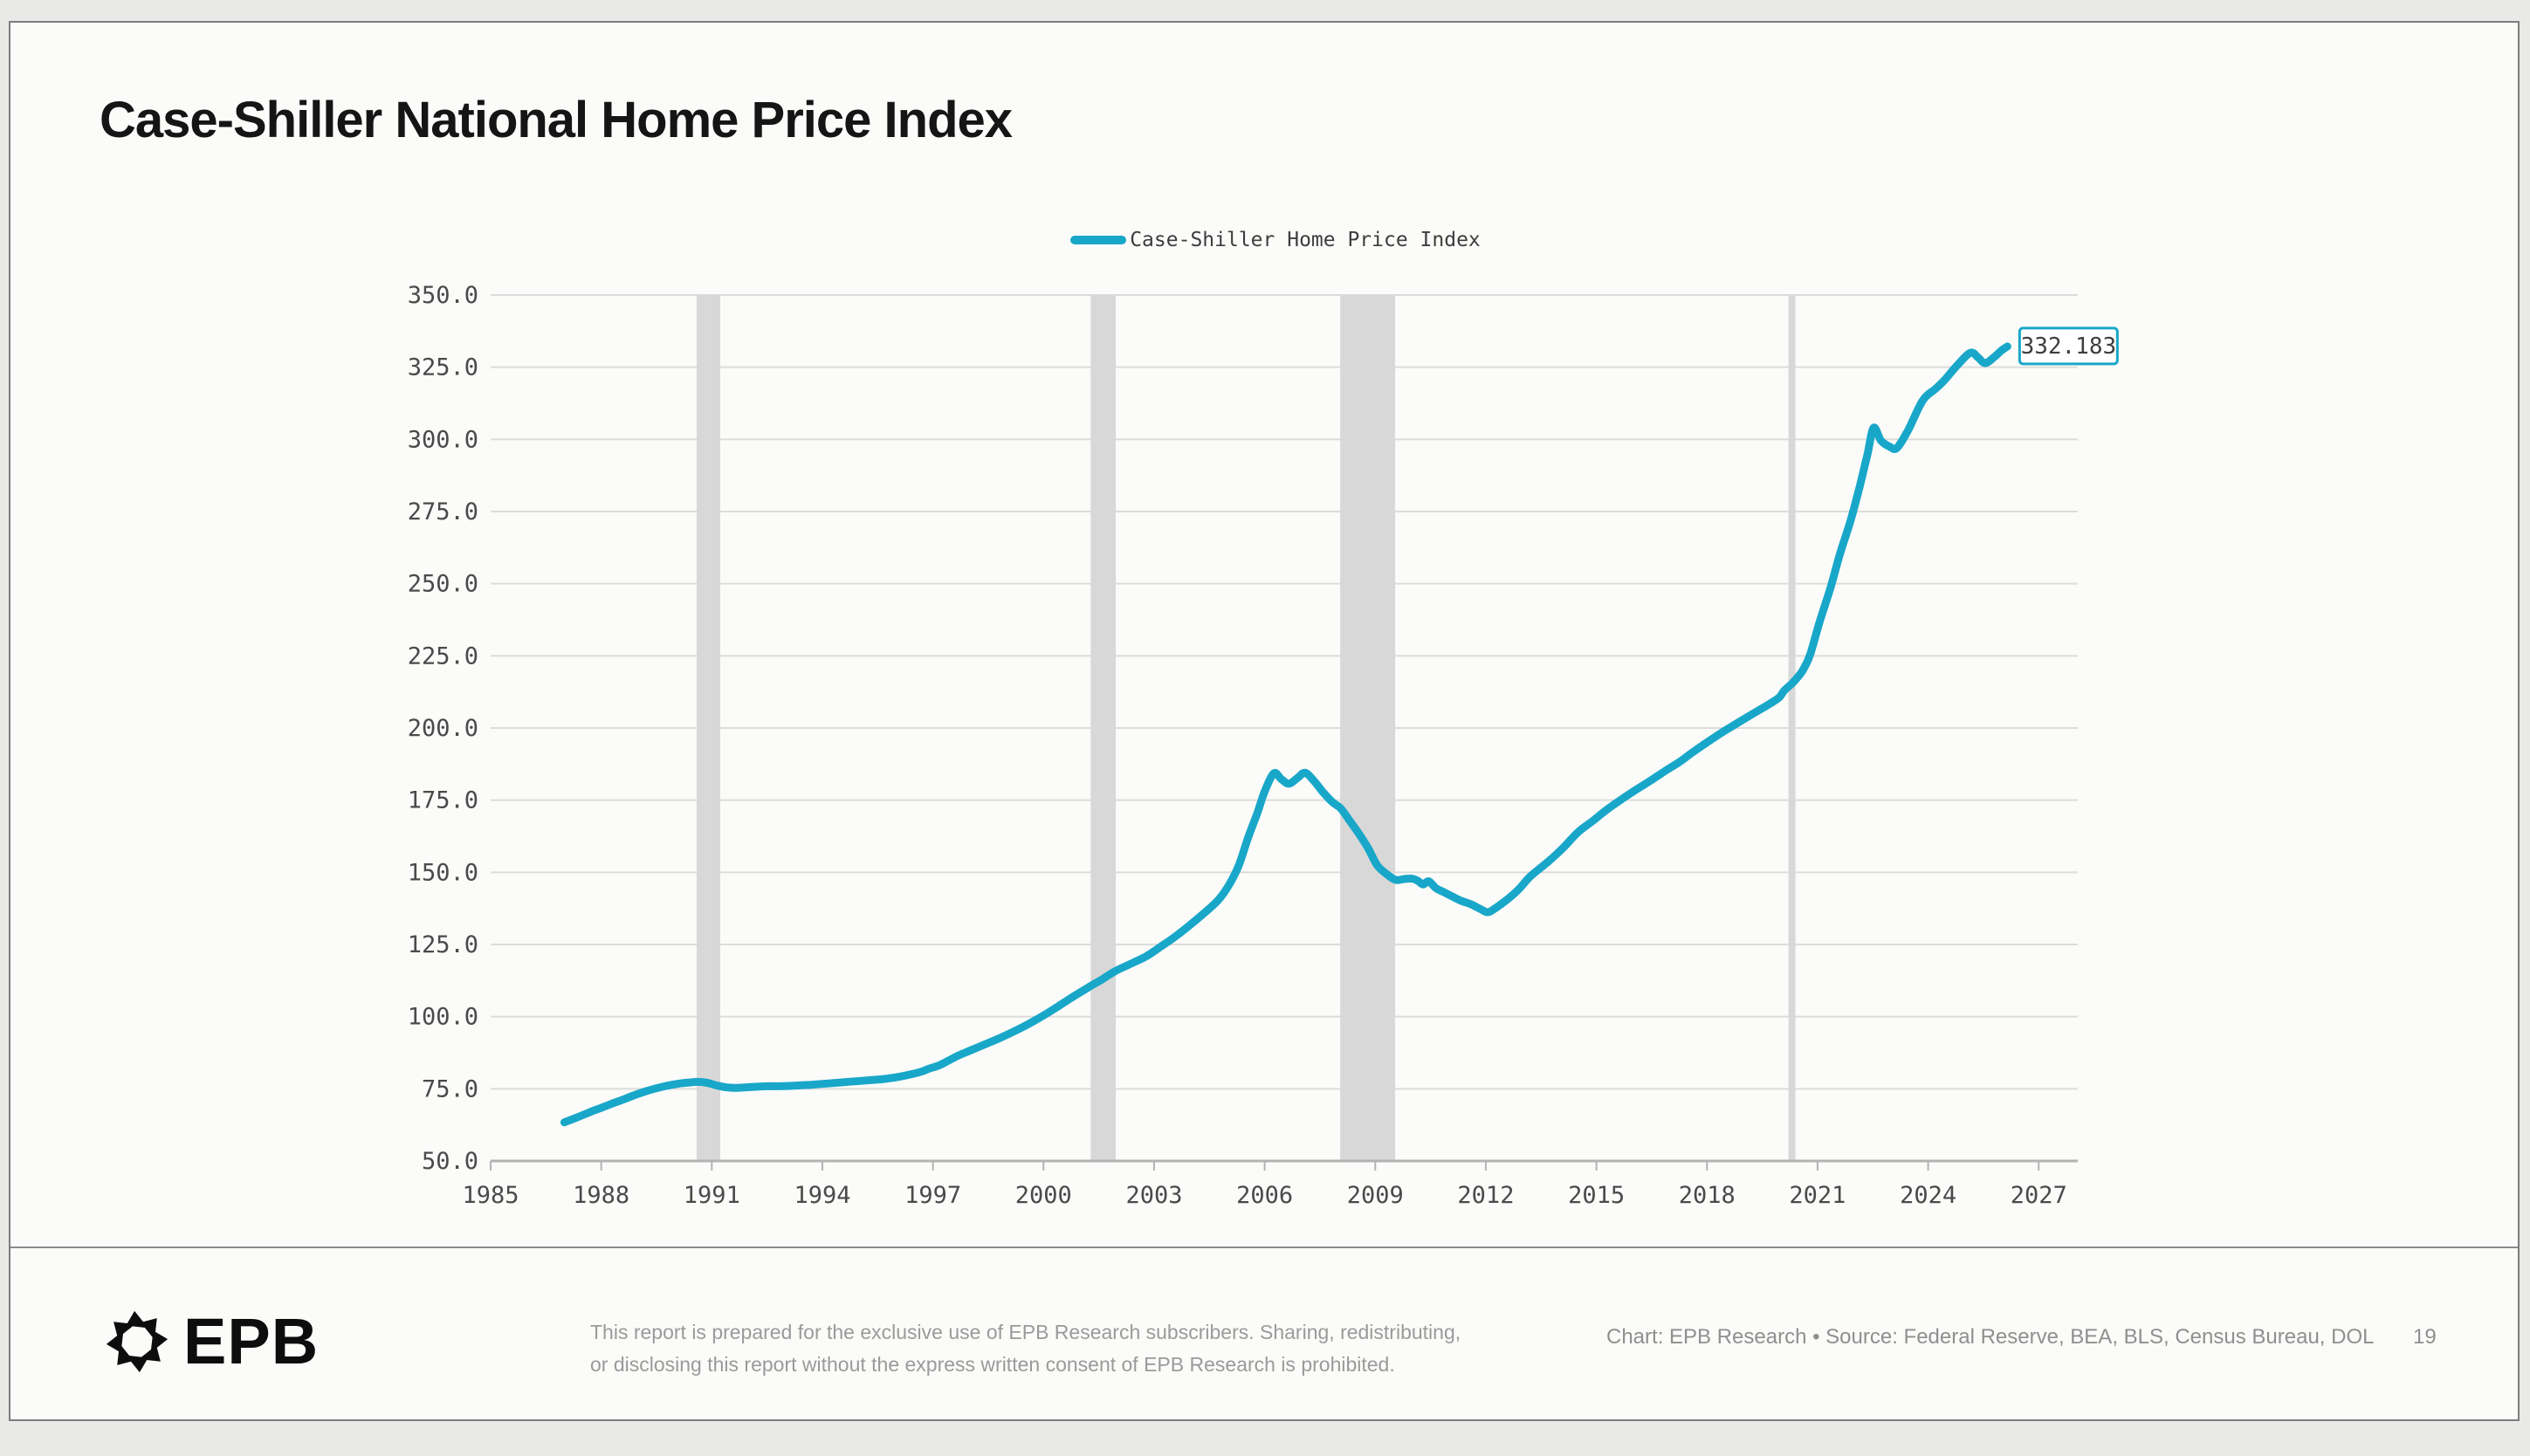 This screenshot has width=2530, height=1456. I want to click on y-tick-label: 200.0, so click(443, 728).